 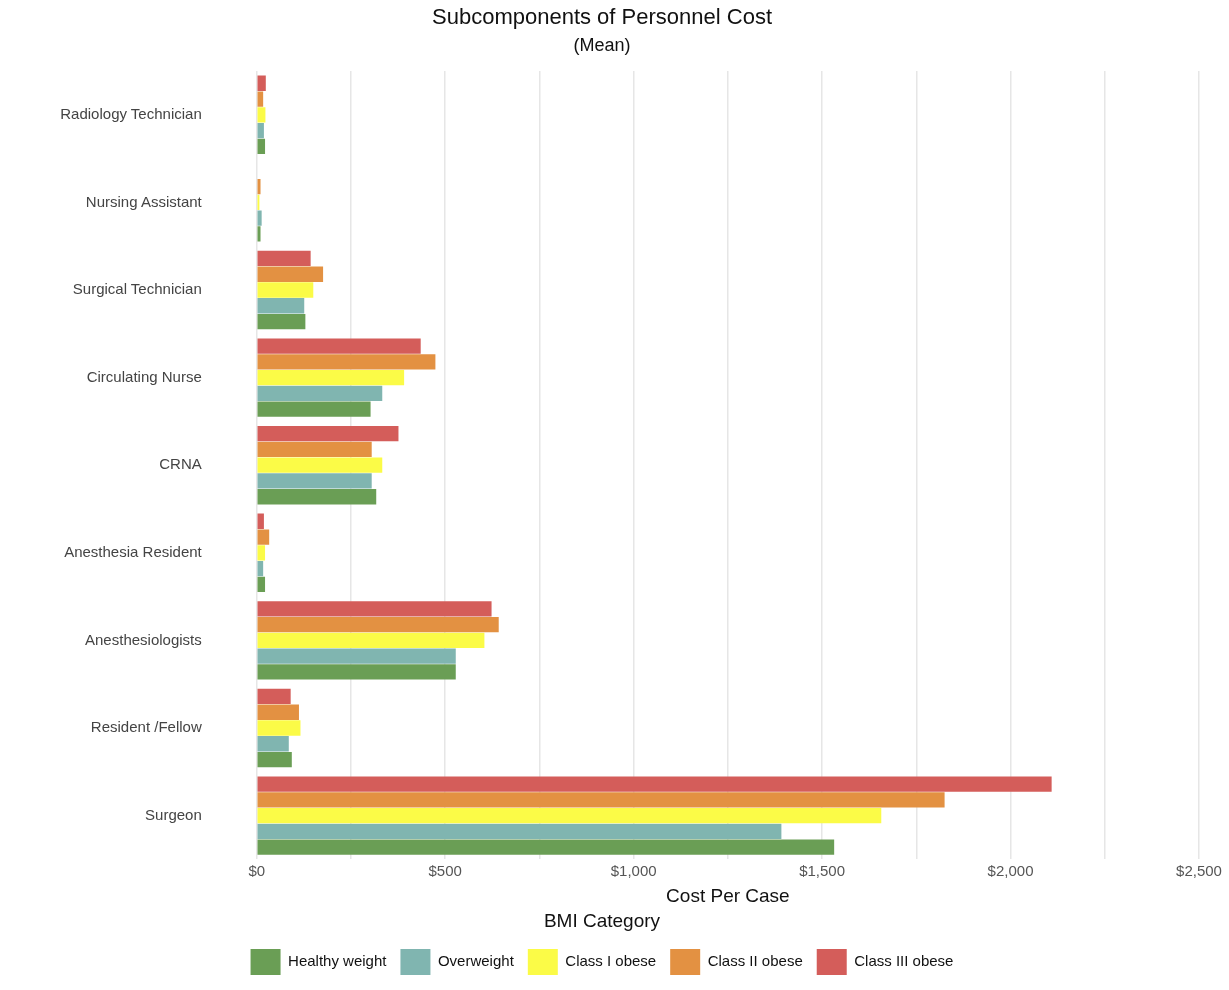 What do you see at coordinates (755, 961) in the screenshot?
I see `legend-label: Class II obese` at bounding box center [755, 961].